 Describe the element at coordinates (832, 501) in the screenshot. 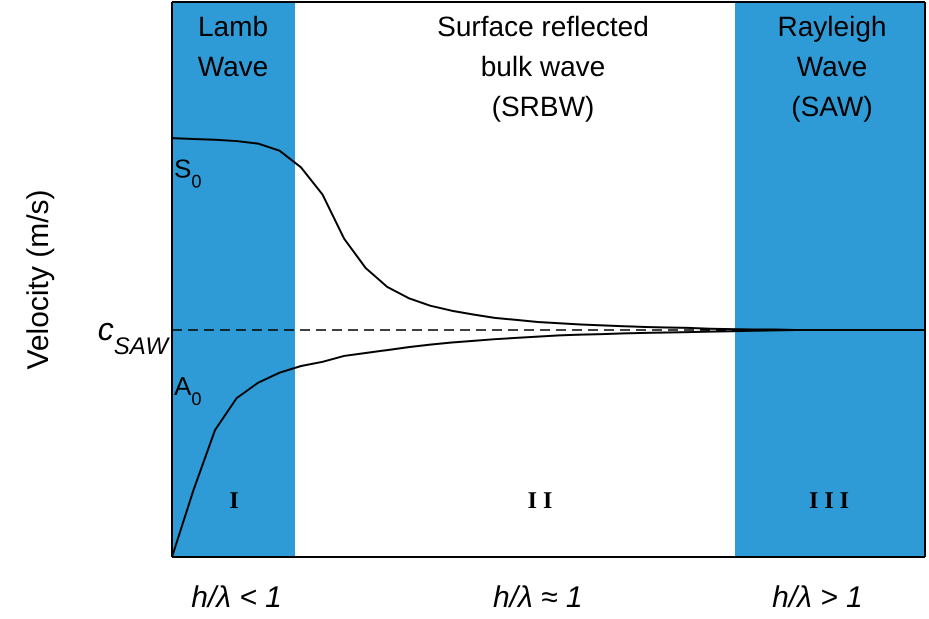

I see `annotation: III` at that location.